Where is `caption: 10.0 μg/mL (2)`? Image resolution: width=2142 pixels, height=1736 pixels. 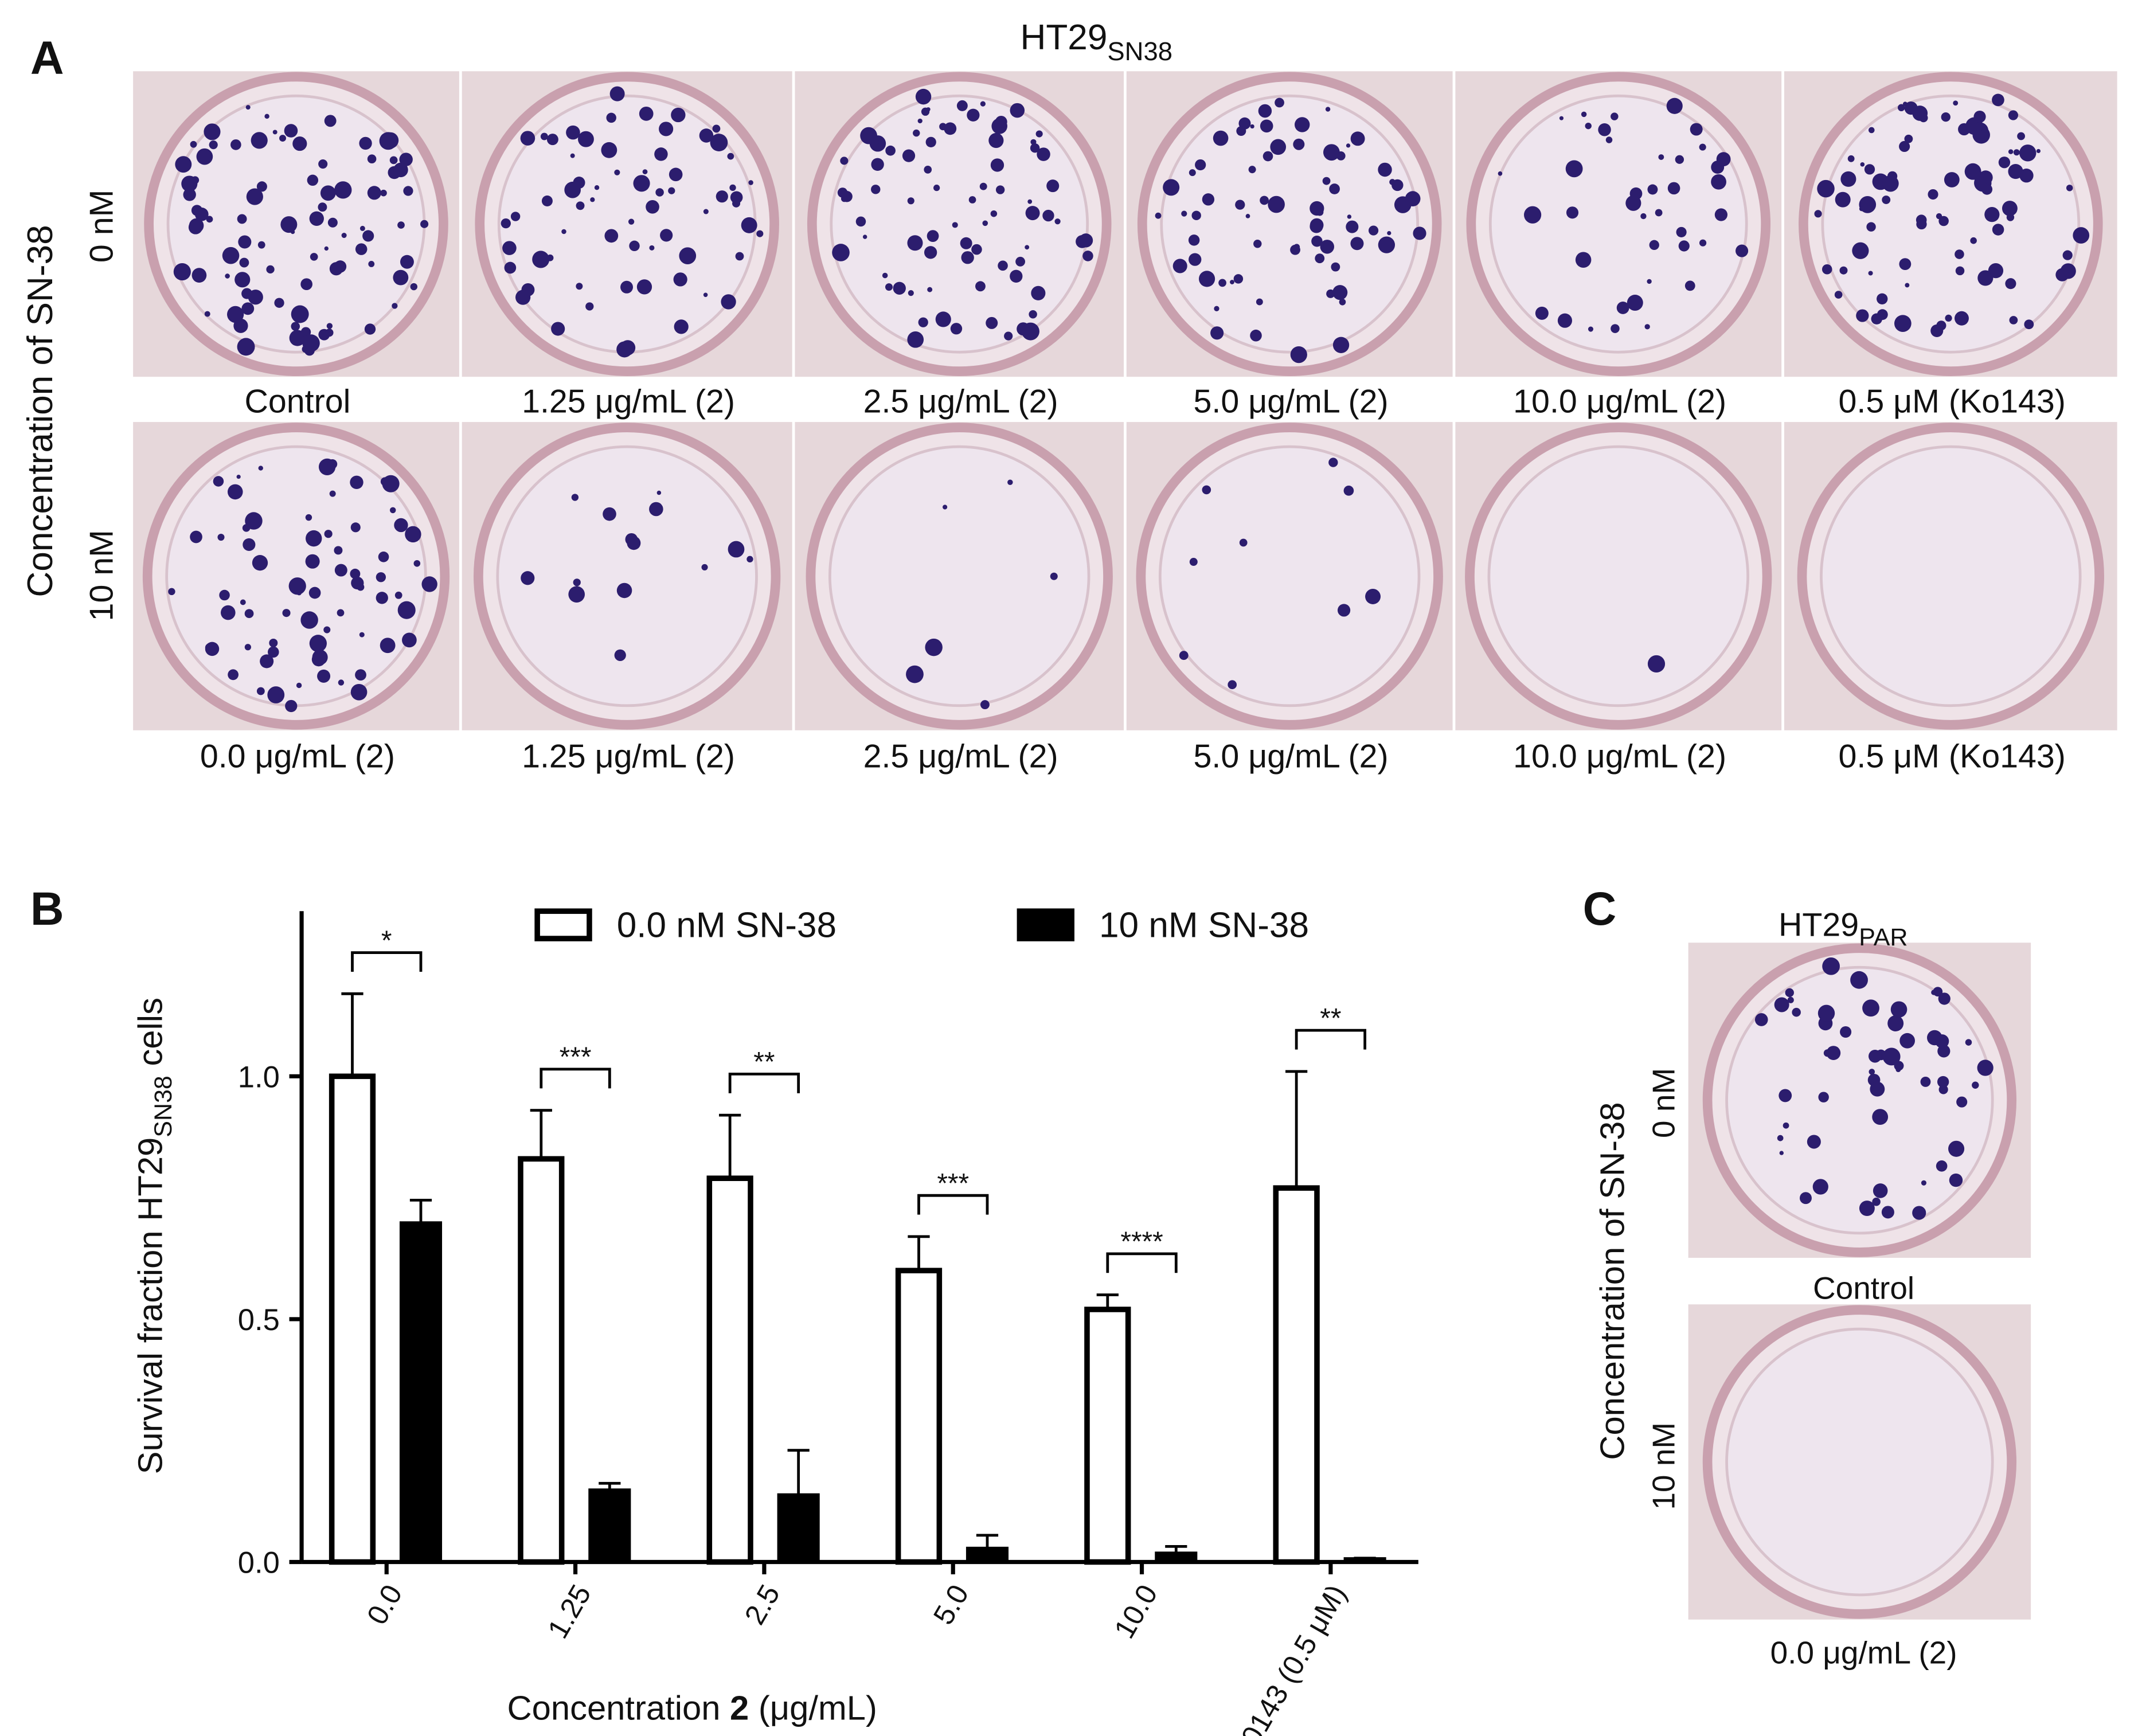 caption: 10.0 μg/mL (2) is located at coordinates (1619, 756).